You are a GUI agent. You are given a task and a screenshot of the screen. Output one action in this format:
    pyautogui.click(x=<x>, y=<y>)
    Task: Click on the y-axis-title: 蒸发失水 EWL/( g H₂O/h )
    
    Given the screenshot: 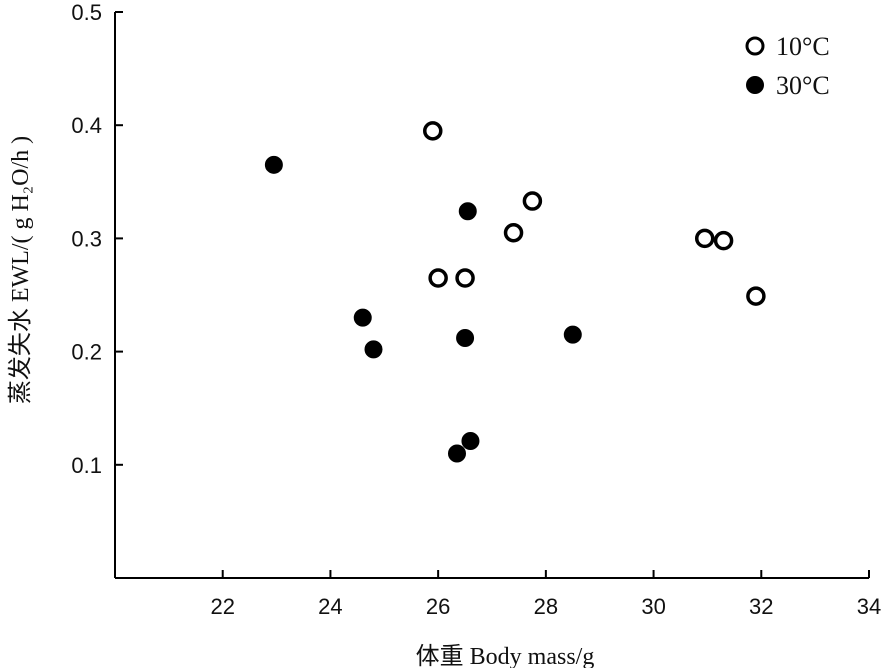 What is the action you would take?
    pyautogui.click(x=20, y=270)
    